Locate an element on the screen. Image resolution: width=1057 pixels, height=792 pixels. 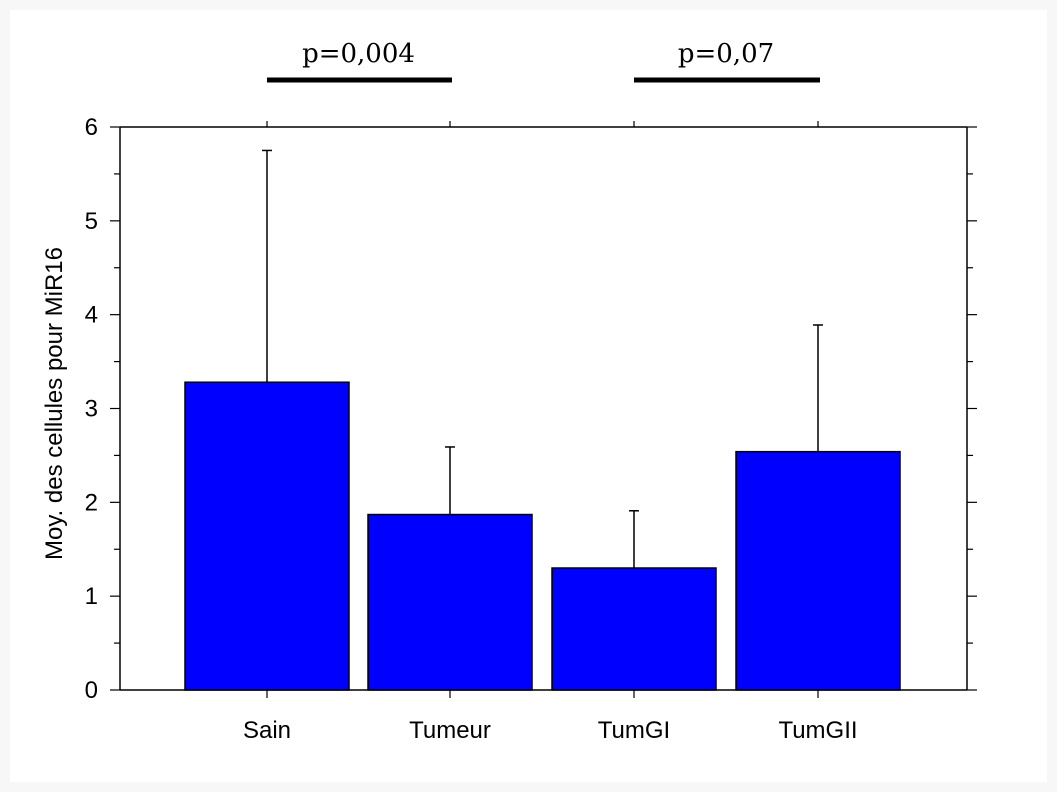
y-tick-label: 1 is located at coordinates (91, 596).